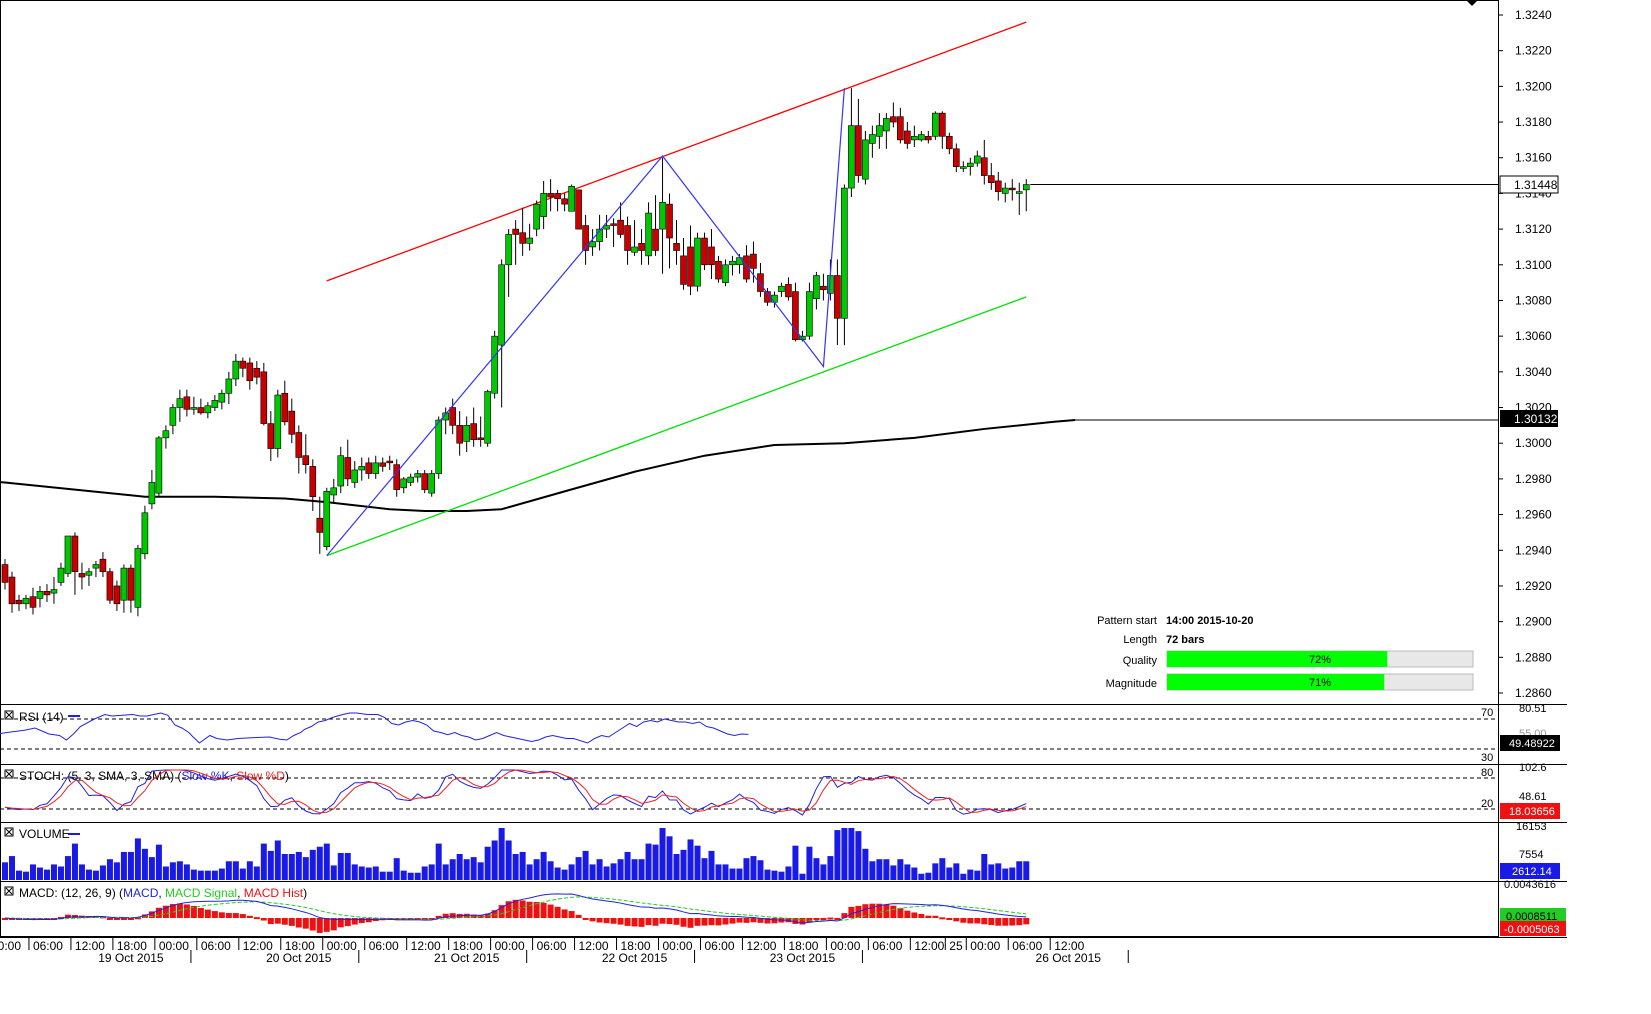 This screenshot has width=1651, height=1014. Describe the element at coordinates (515, 909) in the screenshot. I see `macd-signal-line` at that location.